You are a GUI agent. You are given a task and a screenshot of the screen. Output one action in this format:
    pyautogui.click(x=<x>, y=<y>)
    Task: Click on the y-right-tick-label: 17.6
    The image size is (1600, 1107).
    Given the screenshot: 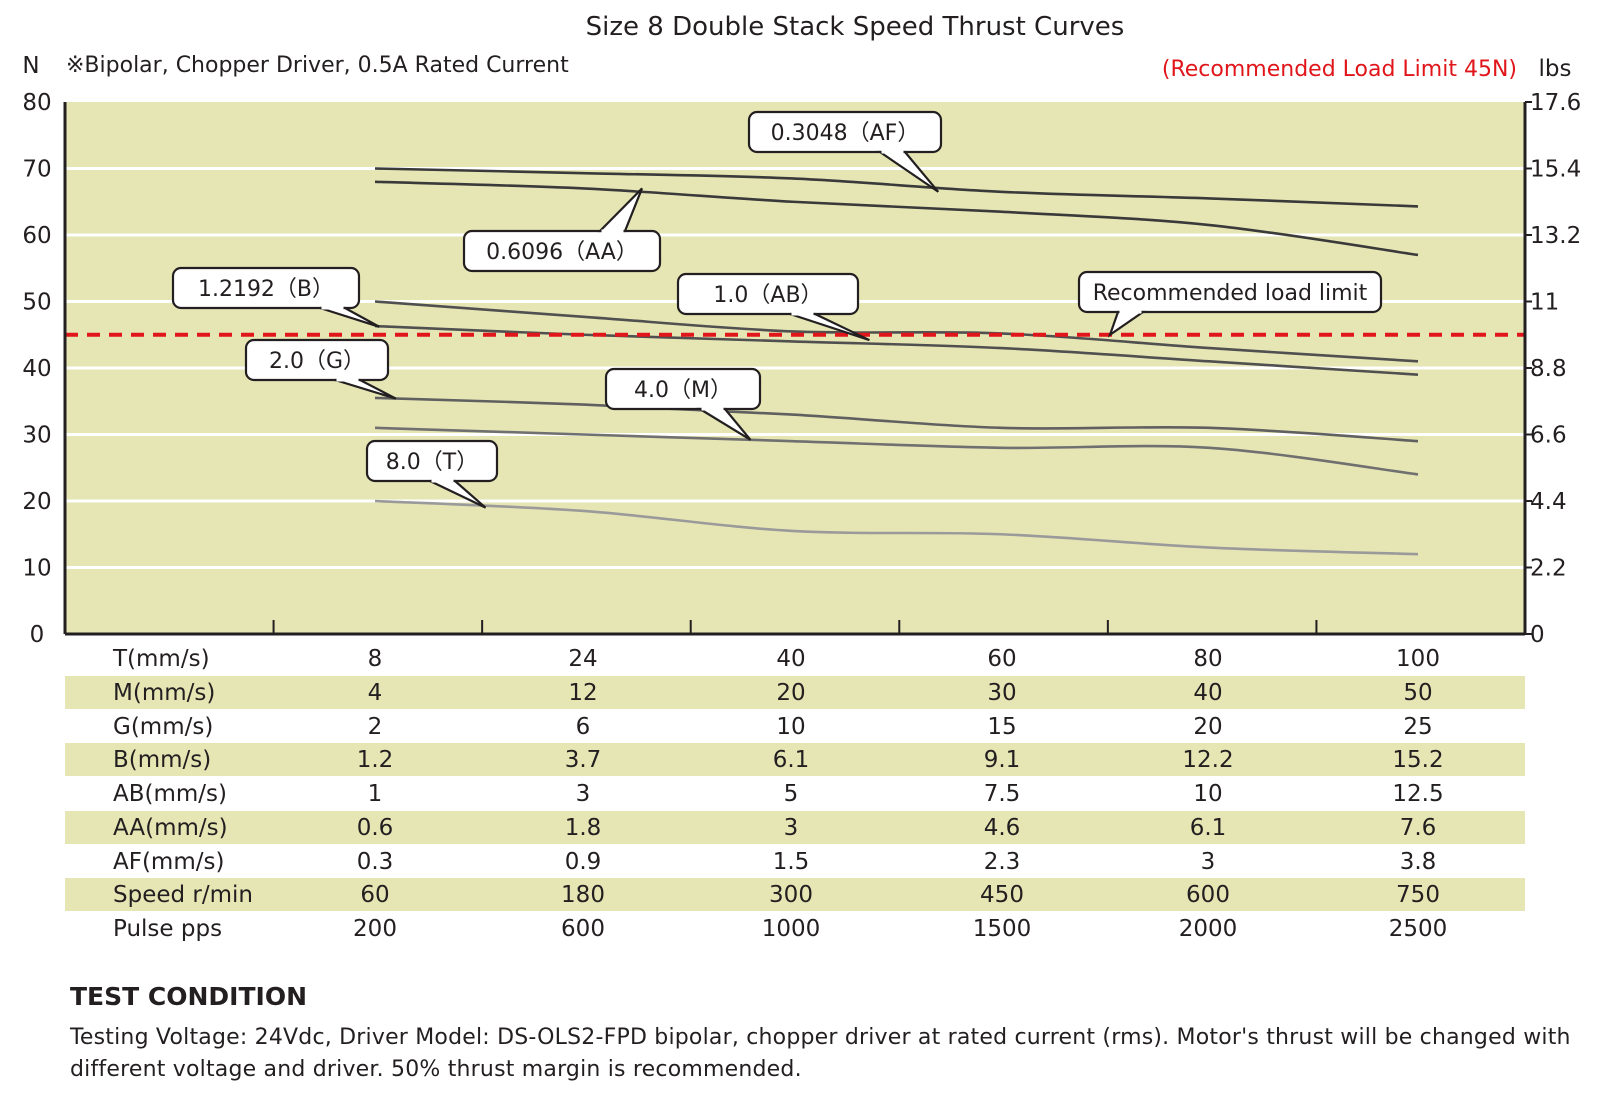 What is the action you would take?
    pyautogui.click(x=1555, y=103)
    